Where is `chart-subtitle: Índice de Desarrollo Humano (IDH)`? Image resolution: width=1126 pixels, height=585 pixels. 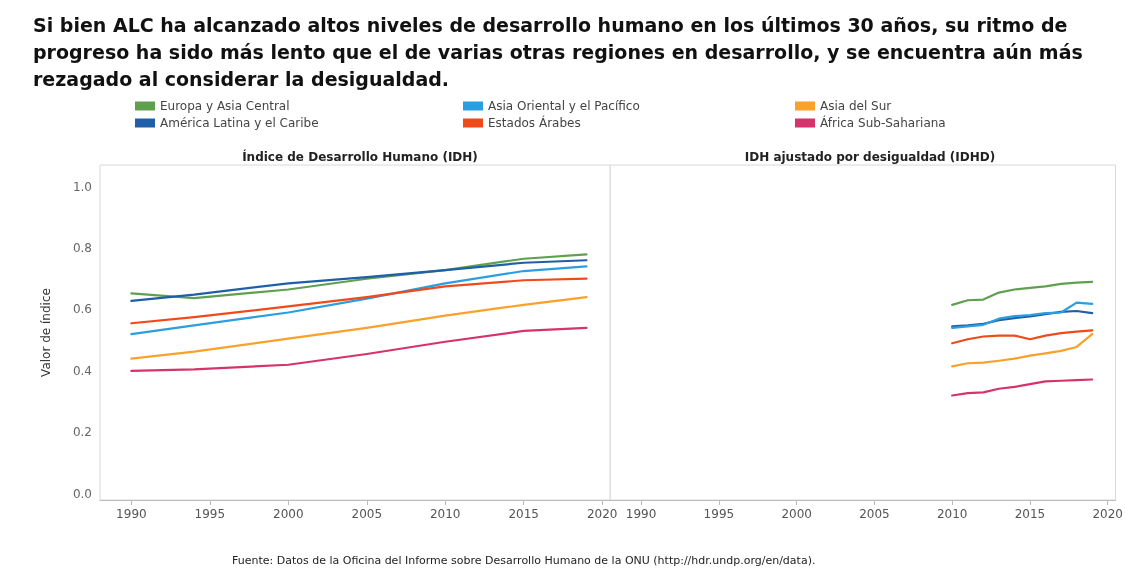 chart-subtitle: Índice de Desarrollo Humano (IDH) is located at coordinates (360, 156).